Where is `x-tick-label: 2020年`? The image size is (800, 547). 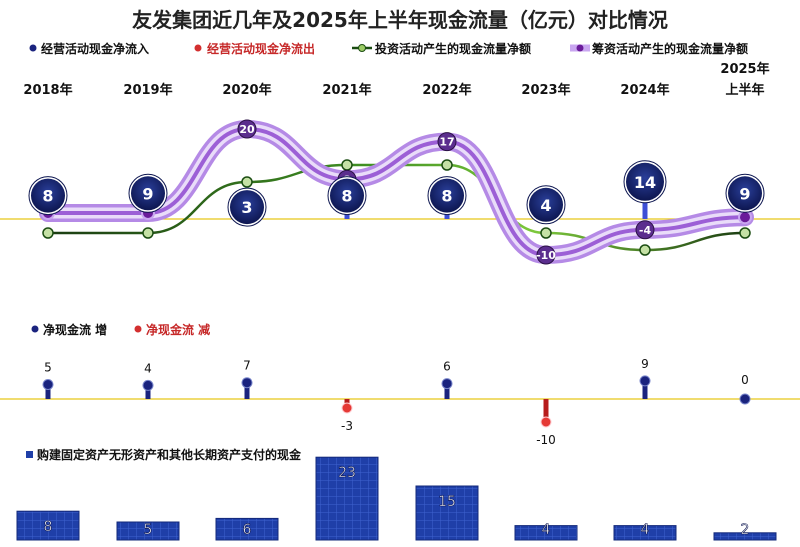
x-tick-label: 2020年 is located at coordinates (246, 90).